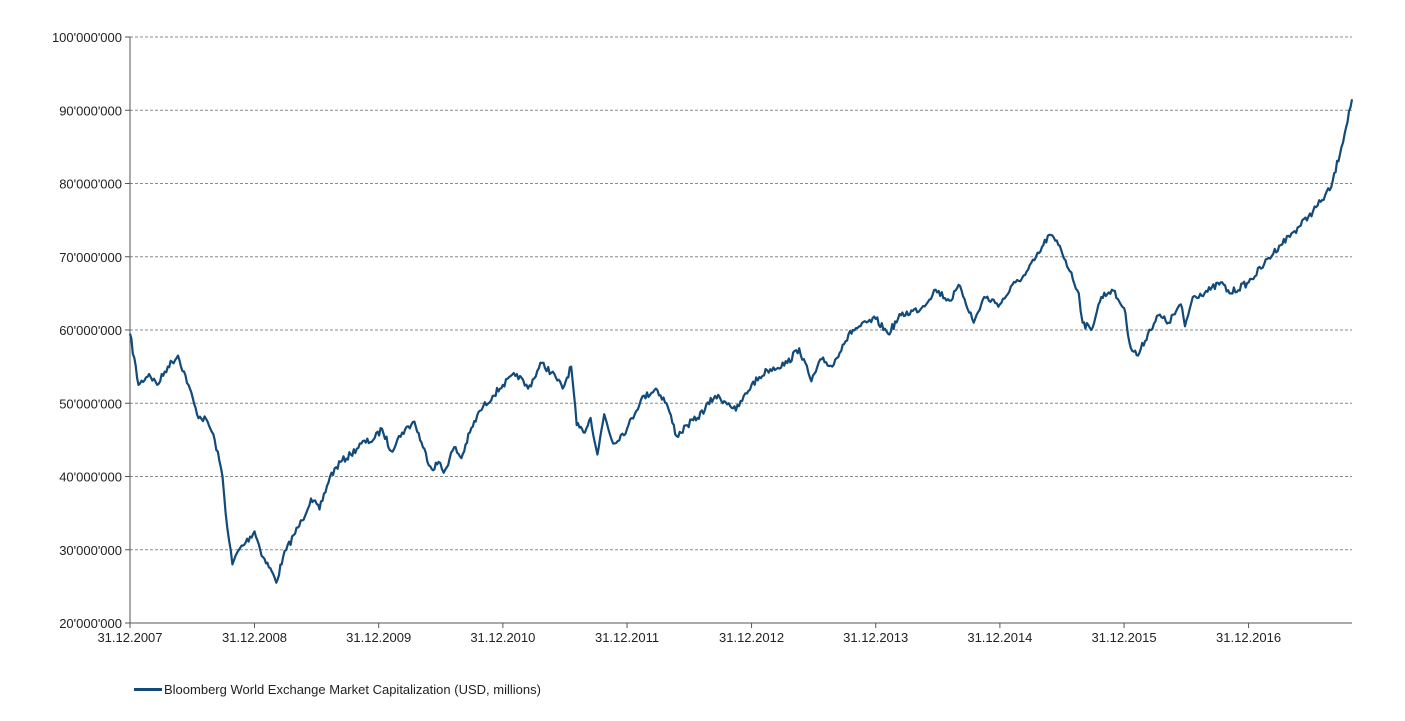 The height and width of the screenshot is (721, 1405). I want to click on y-tick-label: 90'000'000, so click(90, 110).